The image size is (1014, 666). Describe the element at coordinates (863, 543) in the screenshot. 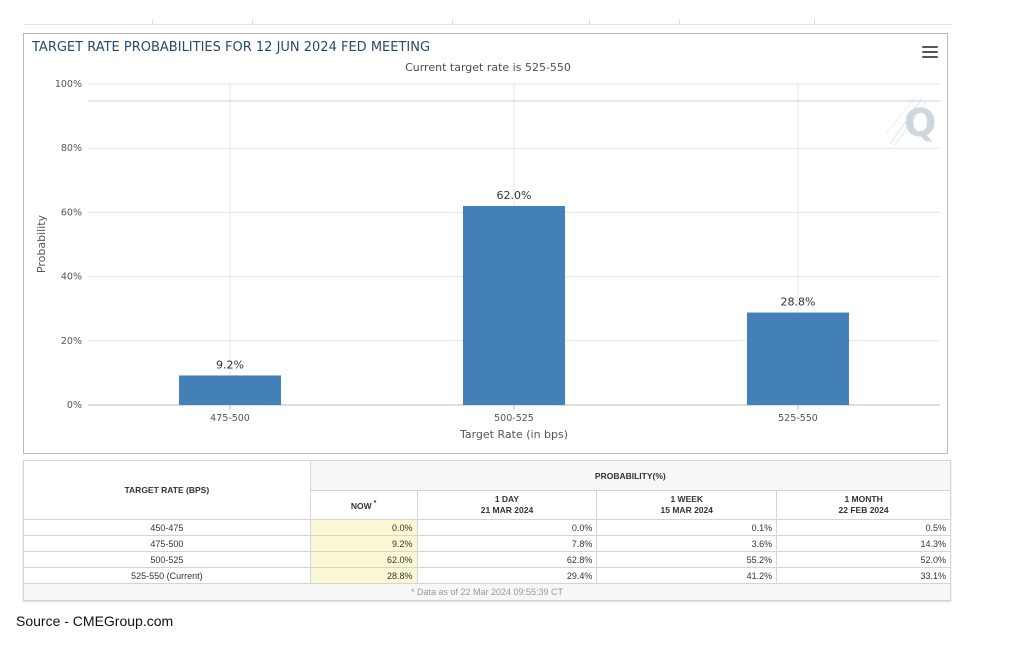

I see `probability-cell: 14.3%` at that location.